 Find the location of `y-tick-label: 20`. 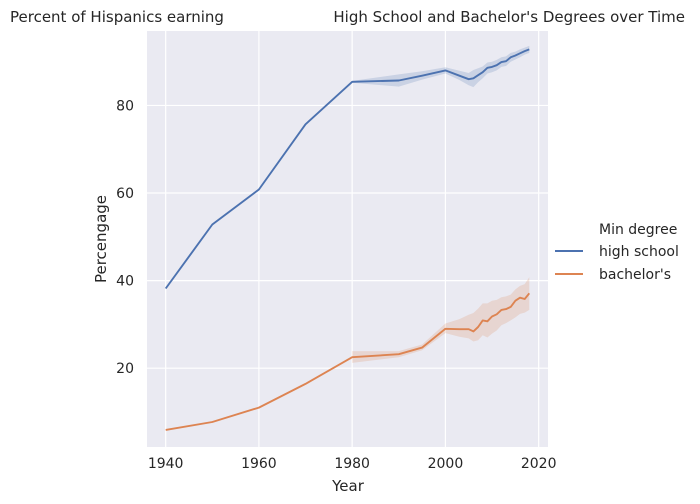

y-tick-label: 20 is located at coordinates (125, 369).